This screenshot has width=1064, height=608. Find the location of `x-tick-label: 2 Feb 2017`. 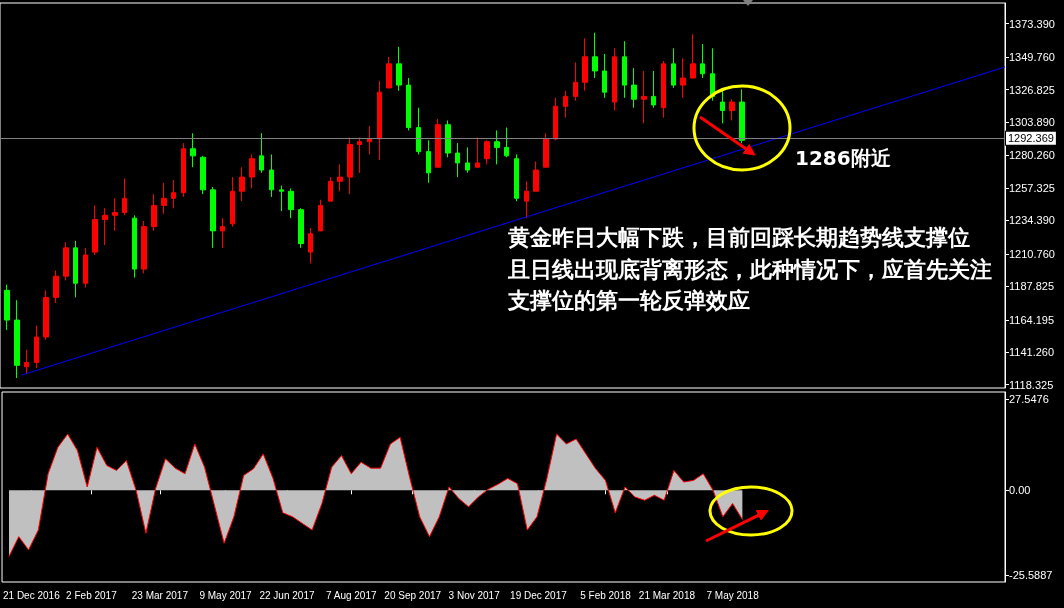

x-tick-label: 2 Feb 2017 is located at coordinates (92, 595).